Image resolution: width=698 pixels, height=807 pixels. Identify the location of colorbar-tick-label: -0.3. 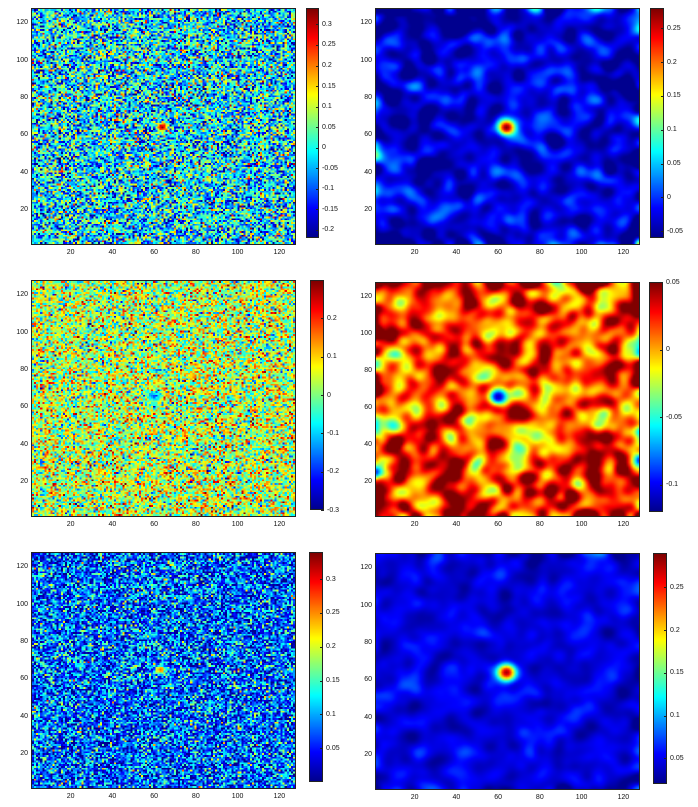
(333, 510).